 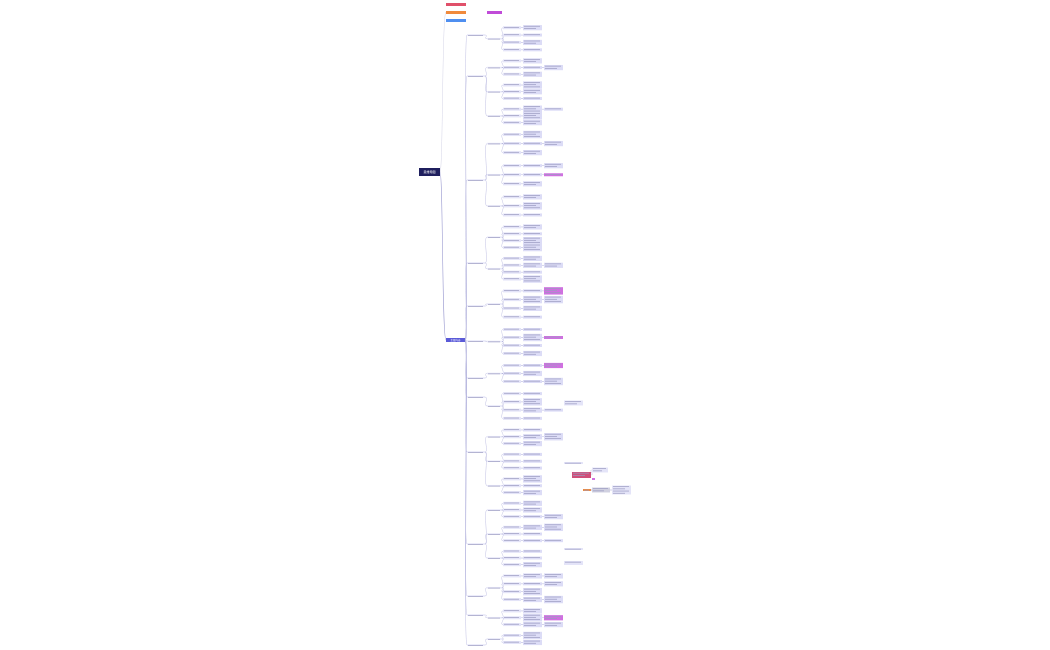 I want to click on root-link, so click(x=443, y=256).